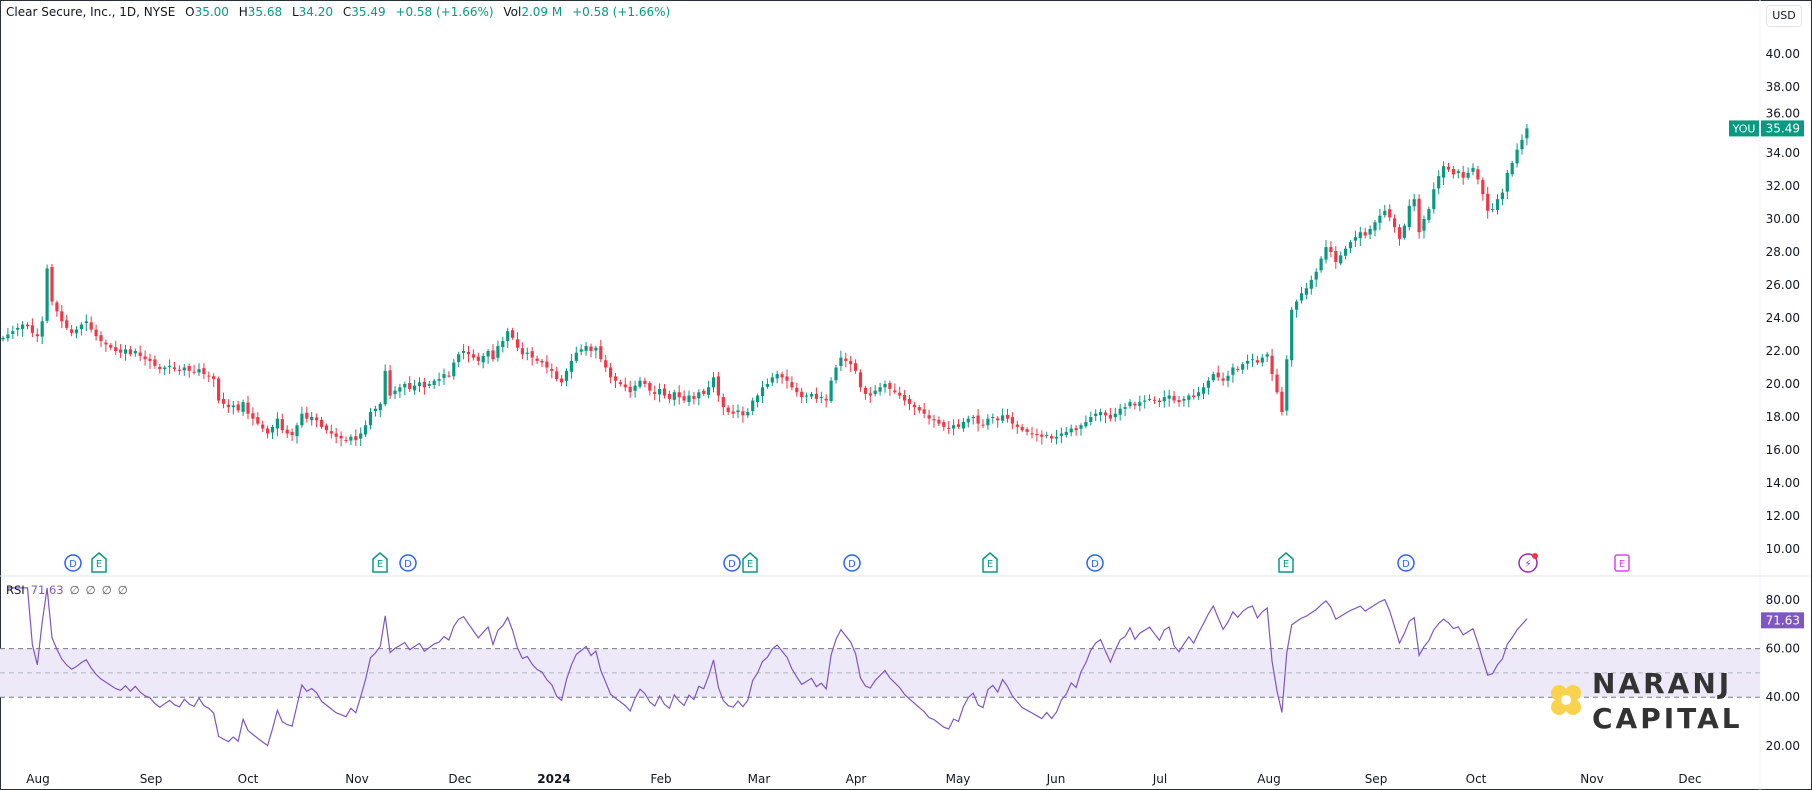 This screenshot has width=1812, height=790. Describe the element at coordinates (1783, 673) in the screenshot. I see `rsi-axis: 80.00 60.00 40.00 20.00` at that location.